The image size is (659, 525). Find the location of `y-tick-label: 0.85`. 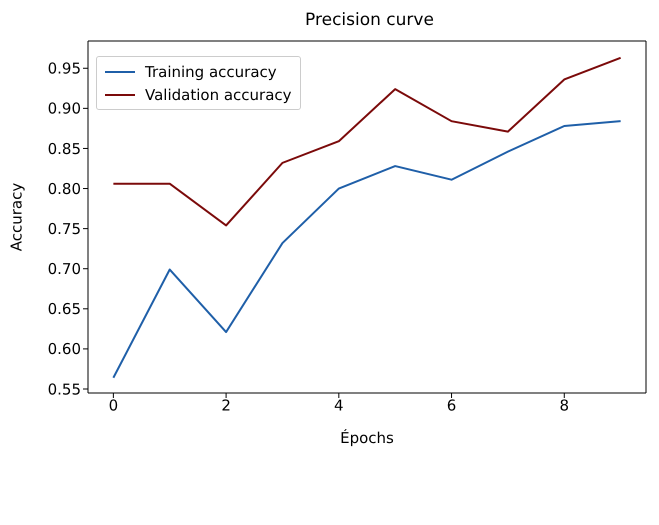

y-tick-label: 0.85 is located at coordinates (64, 149).